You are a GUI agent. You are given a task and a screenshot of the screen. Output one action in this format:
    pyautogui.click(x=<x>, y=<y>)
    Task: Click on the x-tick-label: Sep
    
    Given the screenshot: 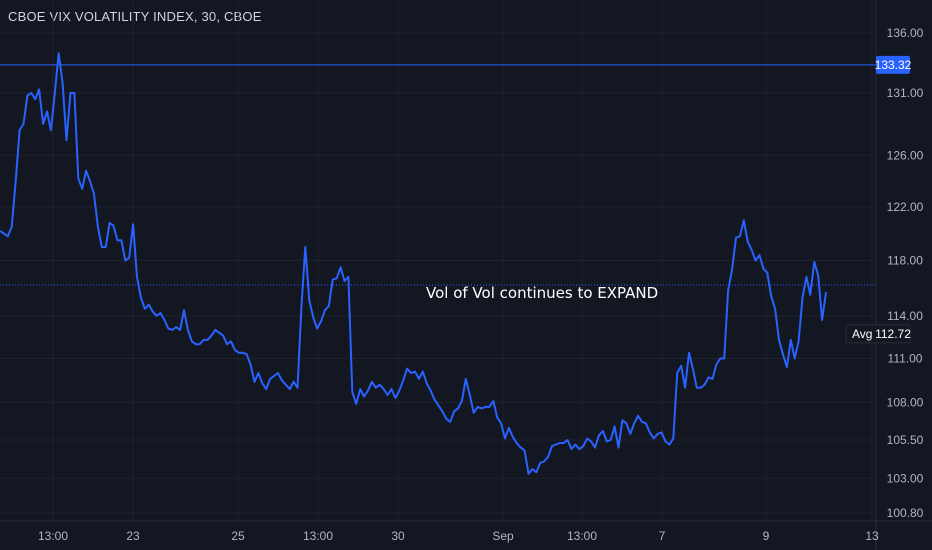 What is the action you would take?
    pyautogui.click(x=503, y=536)
    